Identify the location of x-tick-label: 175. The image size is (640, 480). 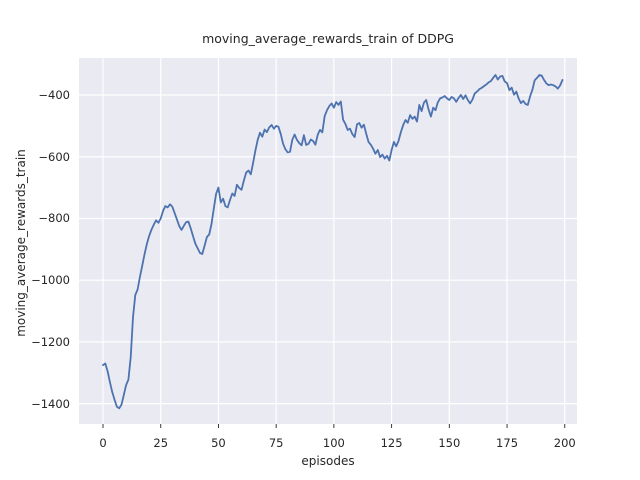
(507, 443).